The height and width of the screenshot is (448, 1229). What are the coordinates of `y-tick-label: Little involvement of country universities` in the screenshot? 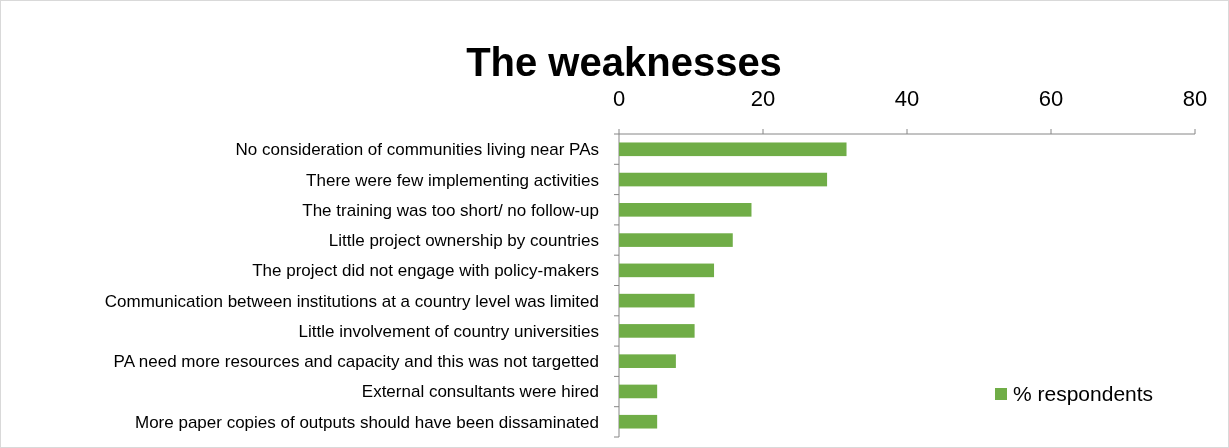 It's located at (448, 331).